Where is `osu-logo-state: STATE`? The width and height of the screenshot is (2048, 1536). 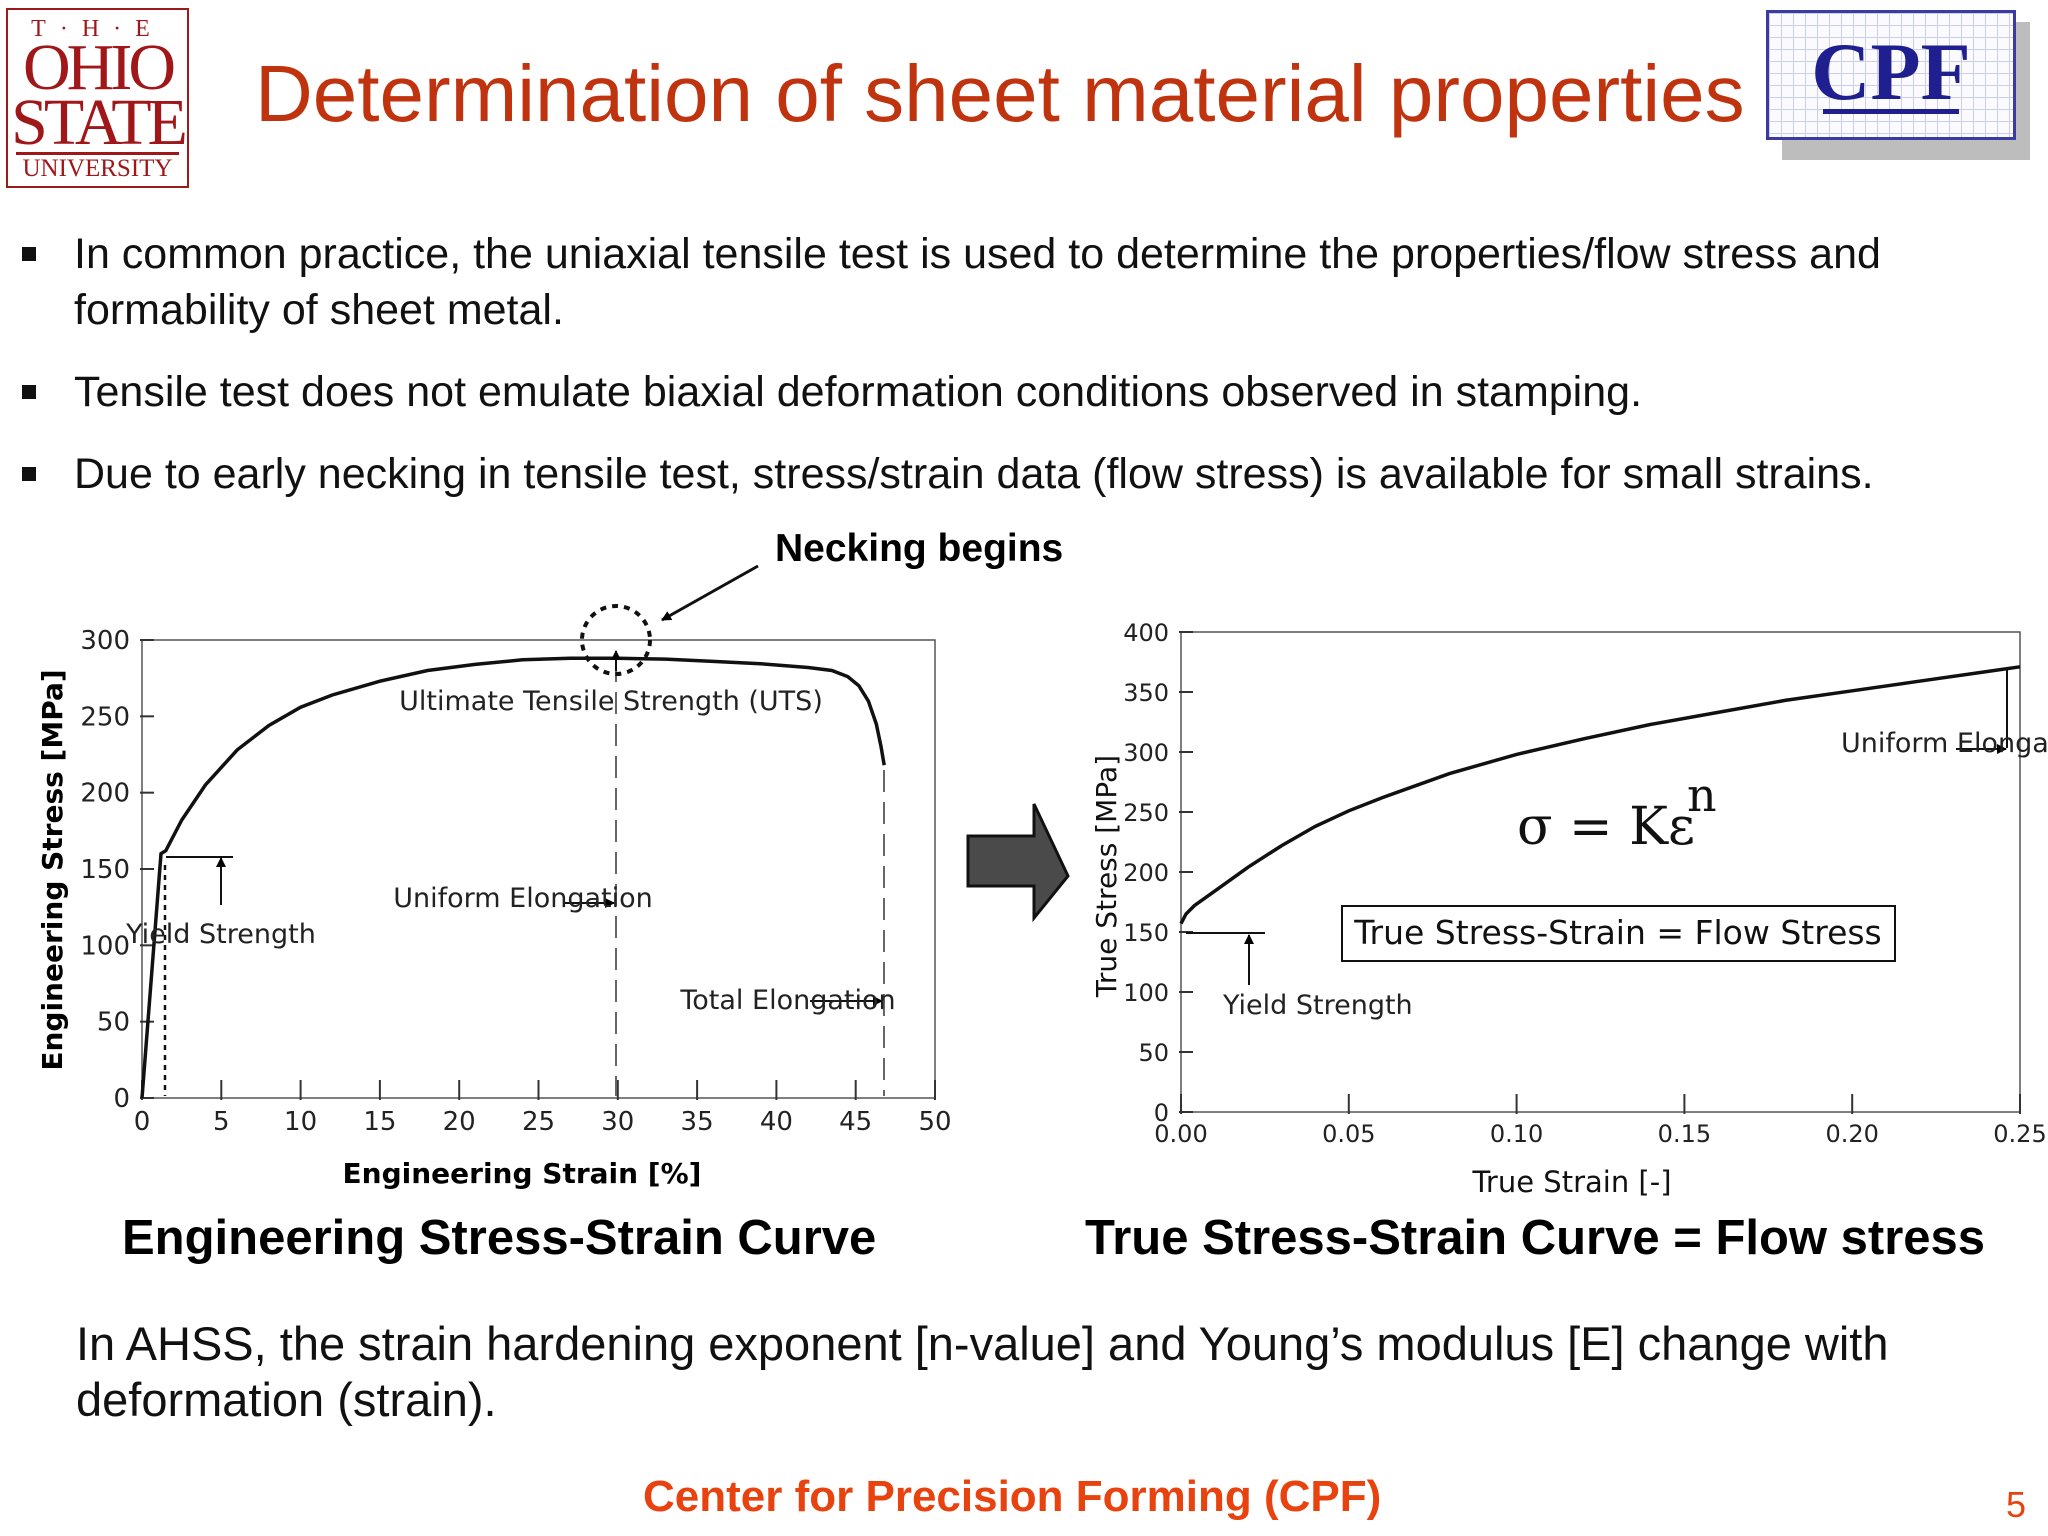
osu-logo-state: STATE is located at coordinates (99, 122).